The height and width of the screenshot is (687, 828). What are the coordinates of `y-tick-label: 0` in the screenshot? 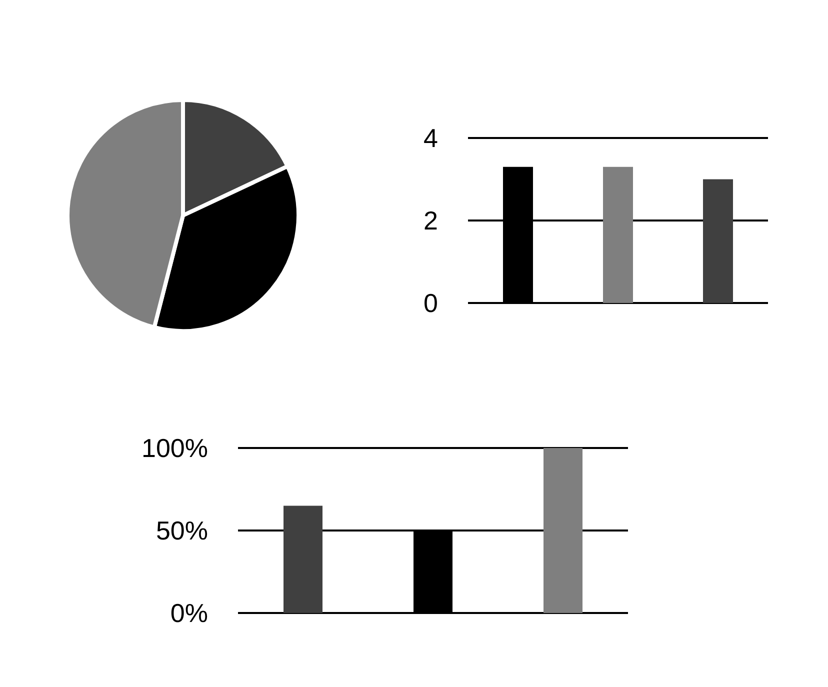 It's located at (431, 303).